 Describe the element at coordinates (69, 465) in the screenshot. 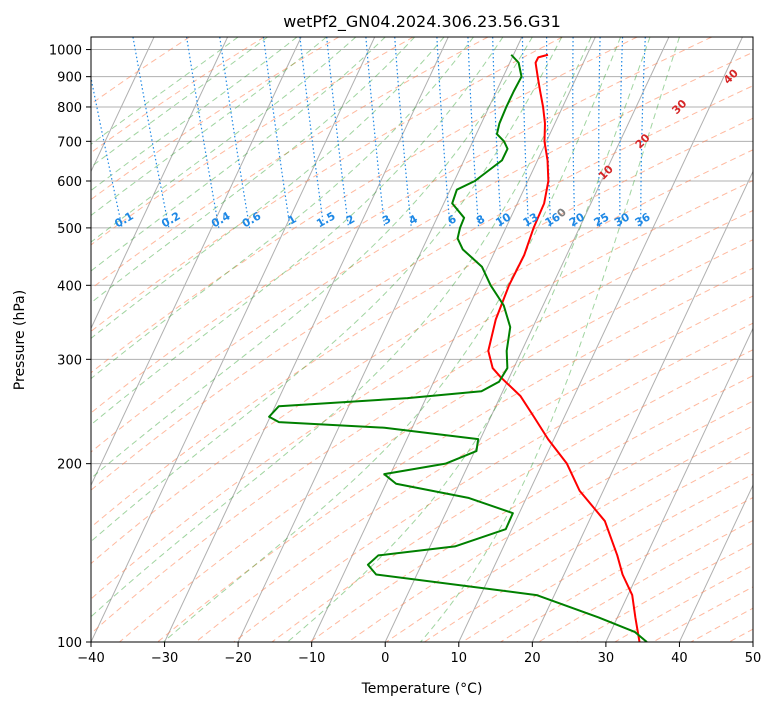

I see `y-tick-label: 200` at that location.